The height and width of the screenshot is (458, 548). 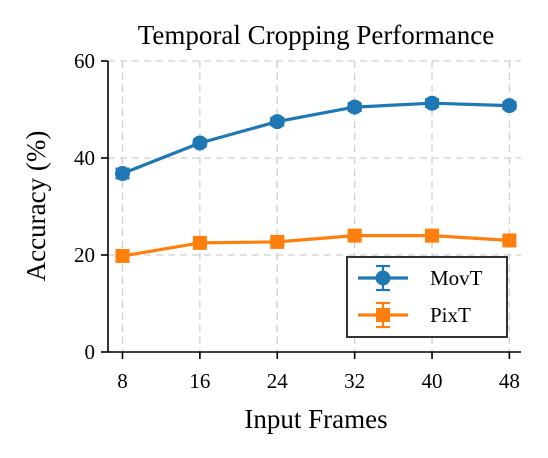 What do you see at coordinates (383, 278) in the screenshot?
I see `legend-marker-movt` at bounding box center [383, 278].